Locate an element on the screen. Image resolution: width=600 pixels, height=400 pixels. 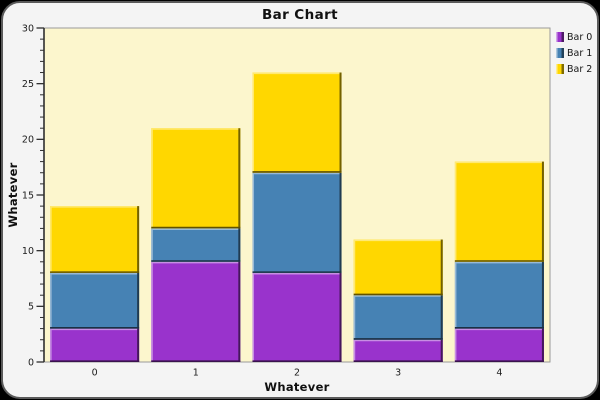
bar-segment-bar-1-cat0 is located at coordinates (95, 300).